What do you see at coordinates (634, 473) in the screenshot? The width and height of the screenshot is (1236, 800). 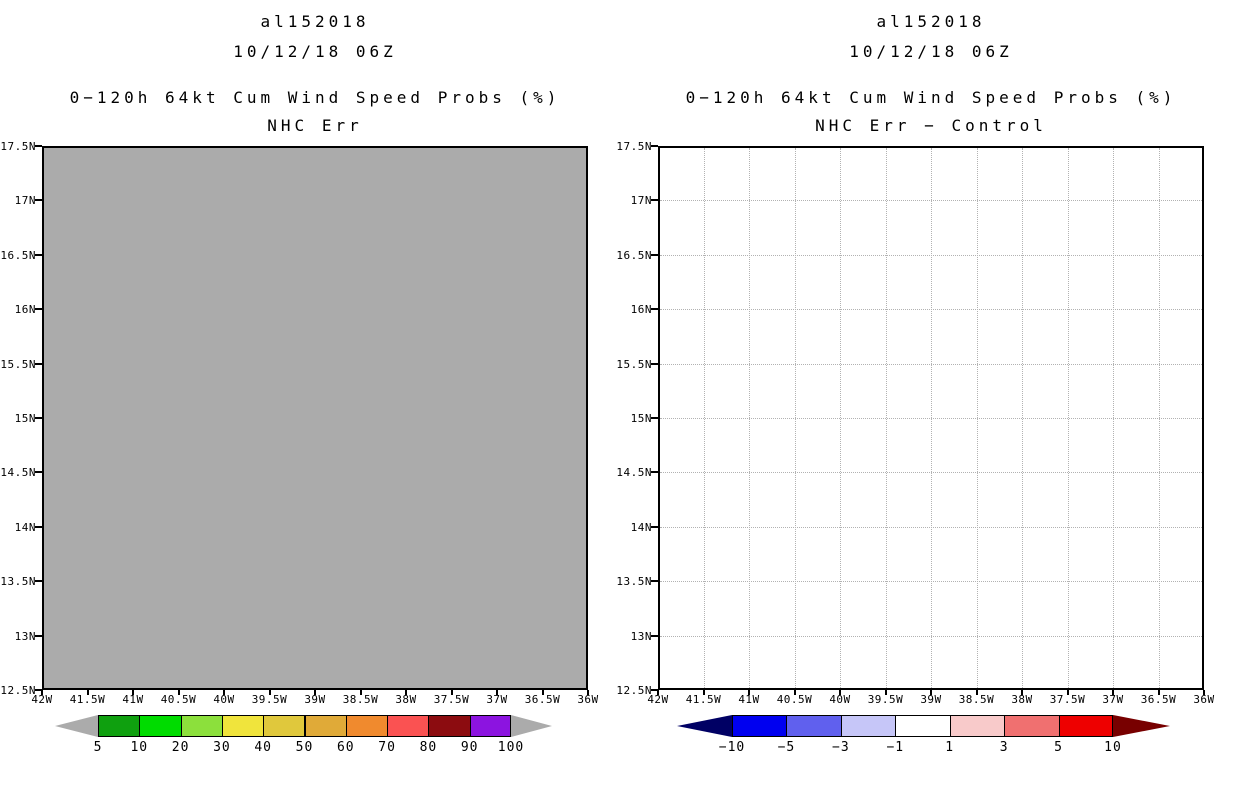 I see `lat-tick-label: 14.5N` at bounding box center [634, 473].